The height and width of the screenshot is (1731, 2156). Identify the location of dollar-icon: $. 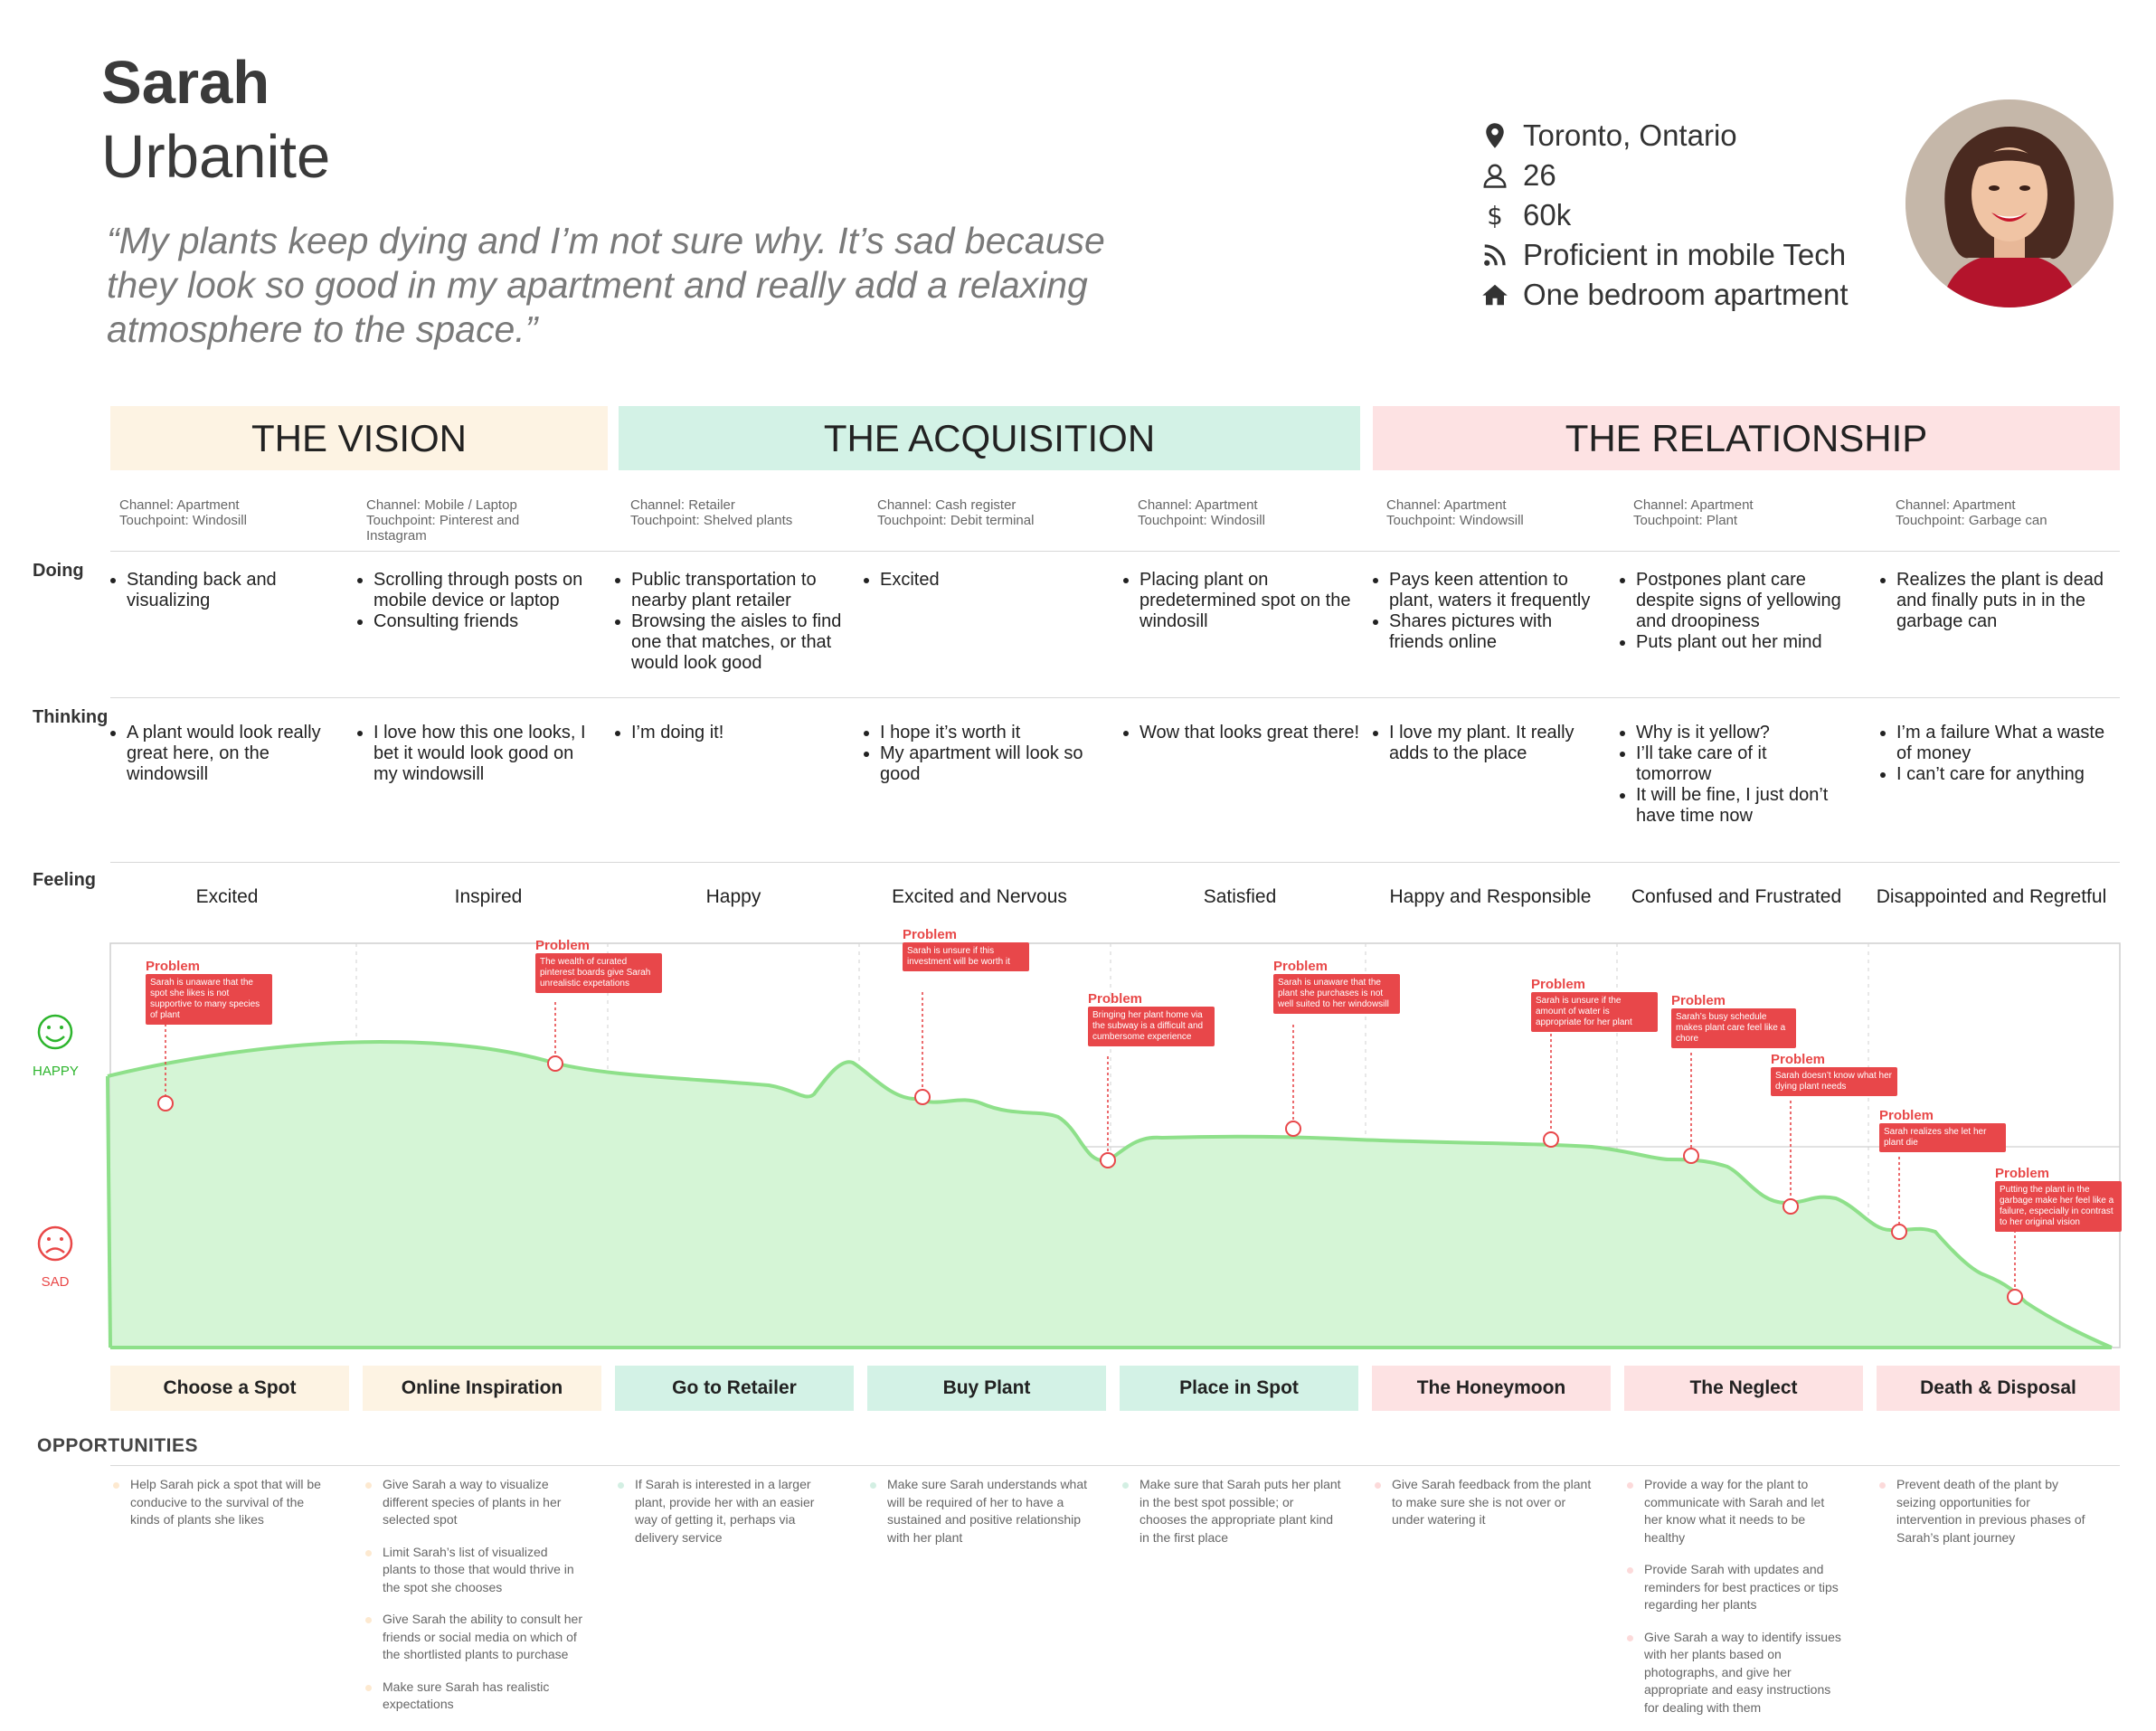
(1495, 215).